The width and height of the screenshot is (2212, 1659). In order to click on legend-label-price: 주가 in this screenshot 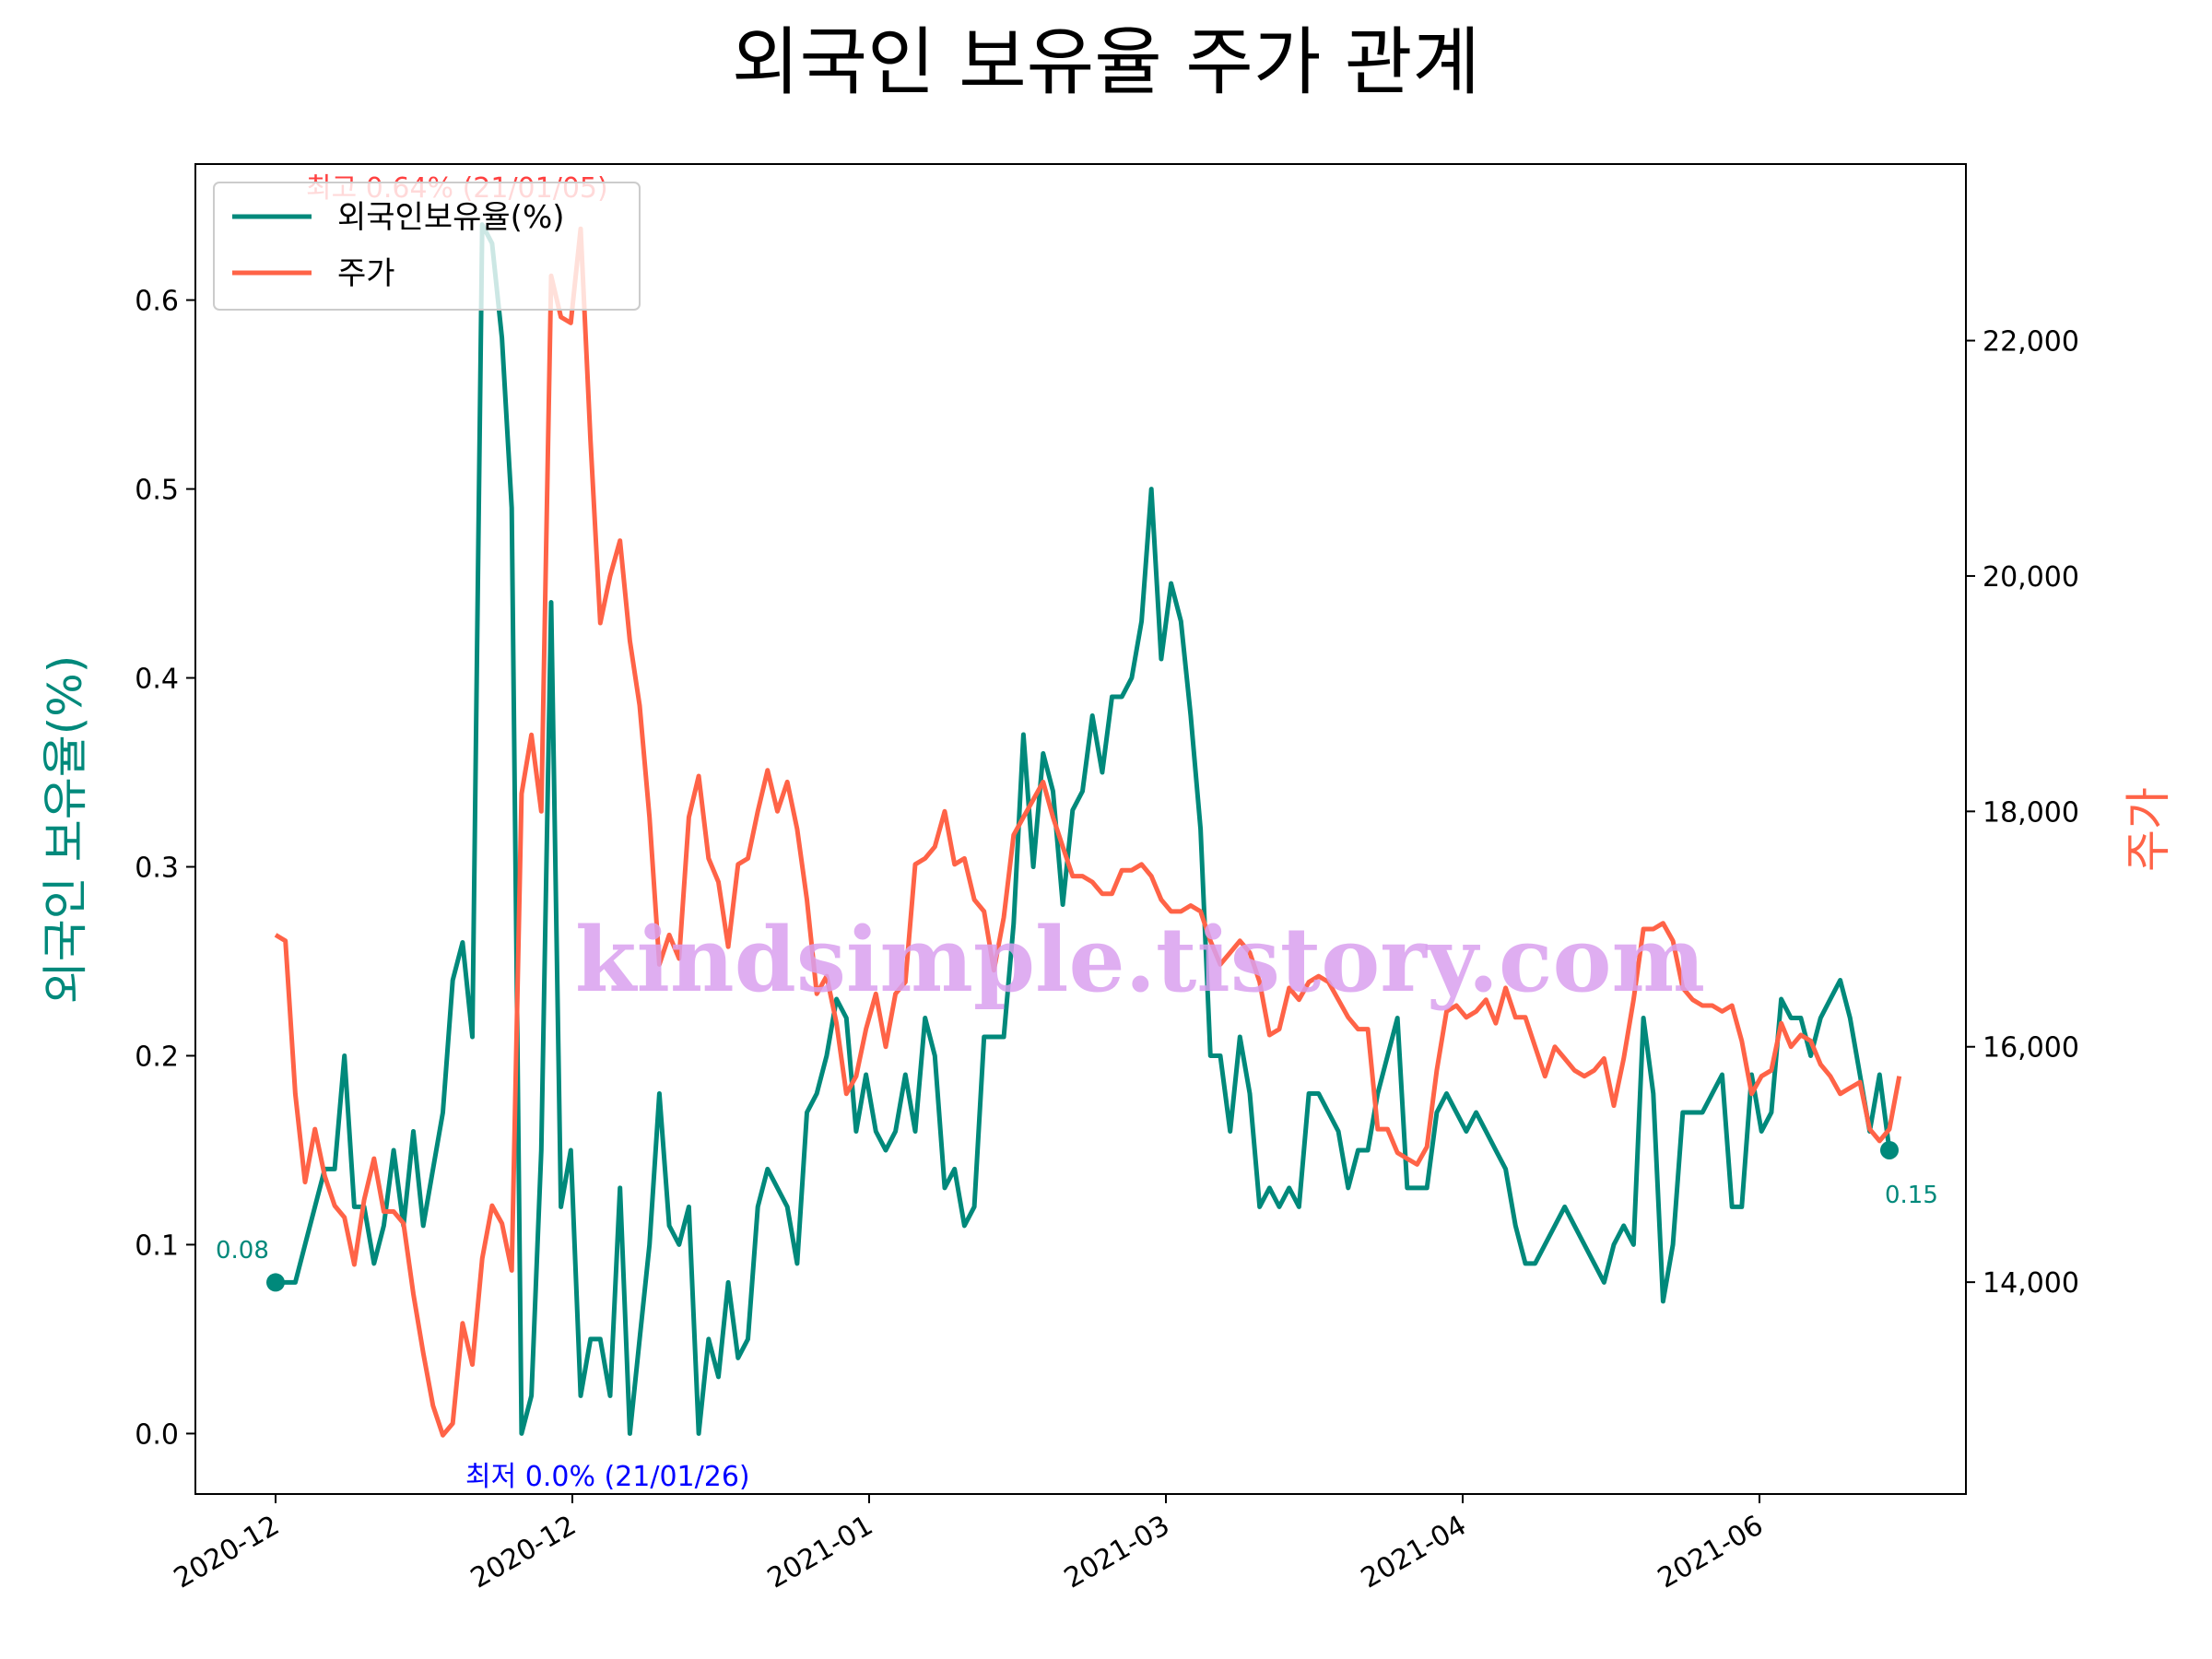, I will do `click(366, 273)`.